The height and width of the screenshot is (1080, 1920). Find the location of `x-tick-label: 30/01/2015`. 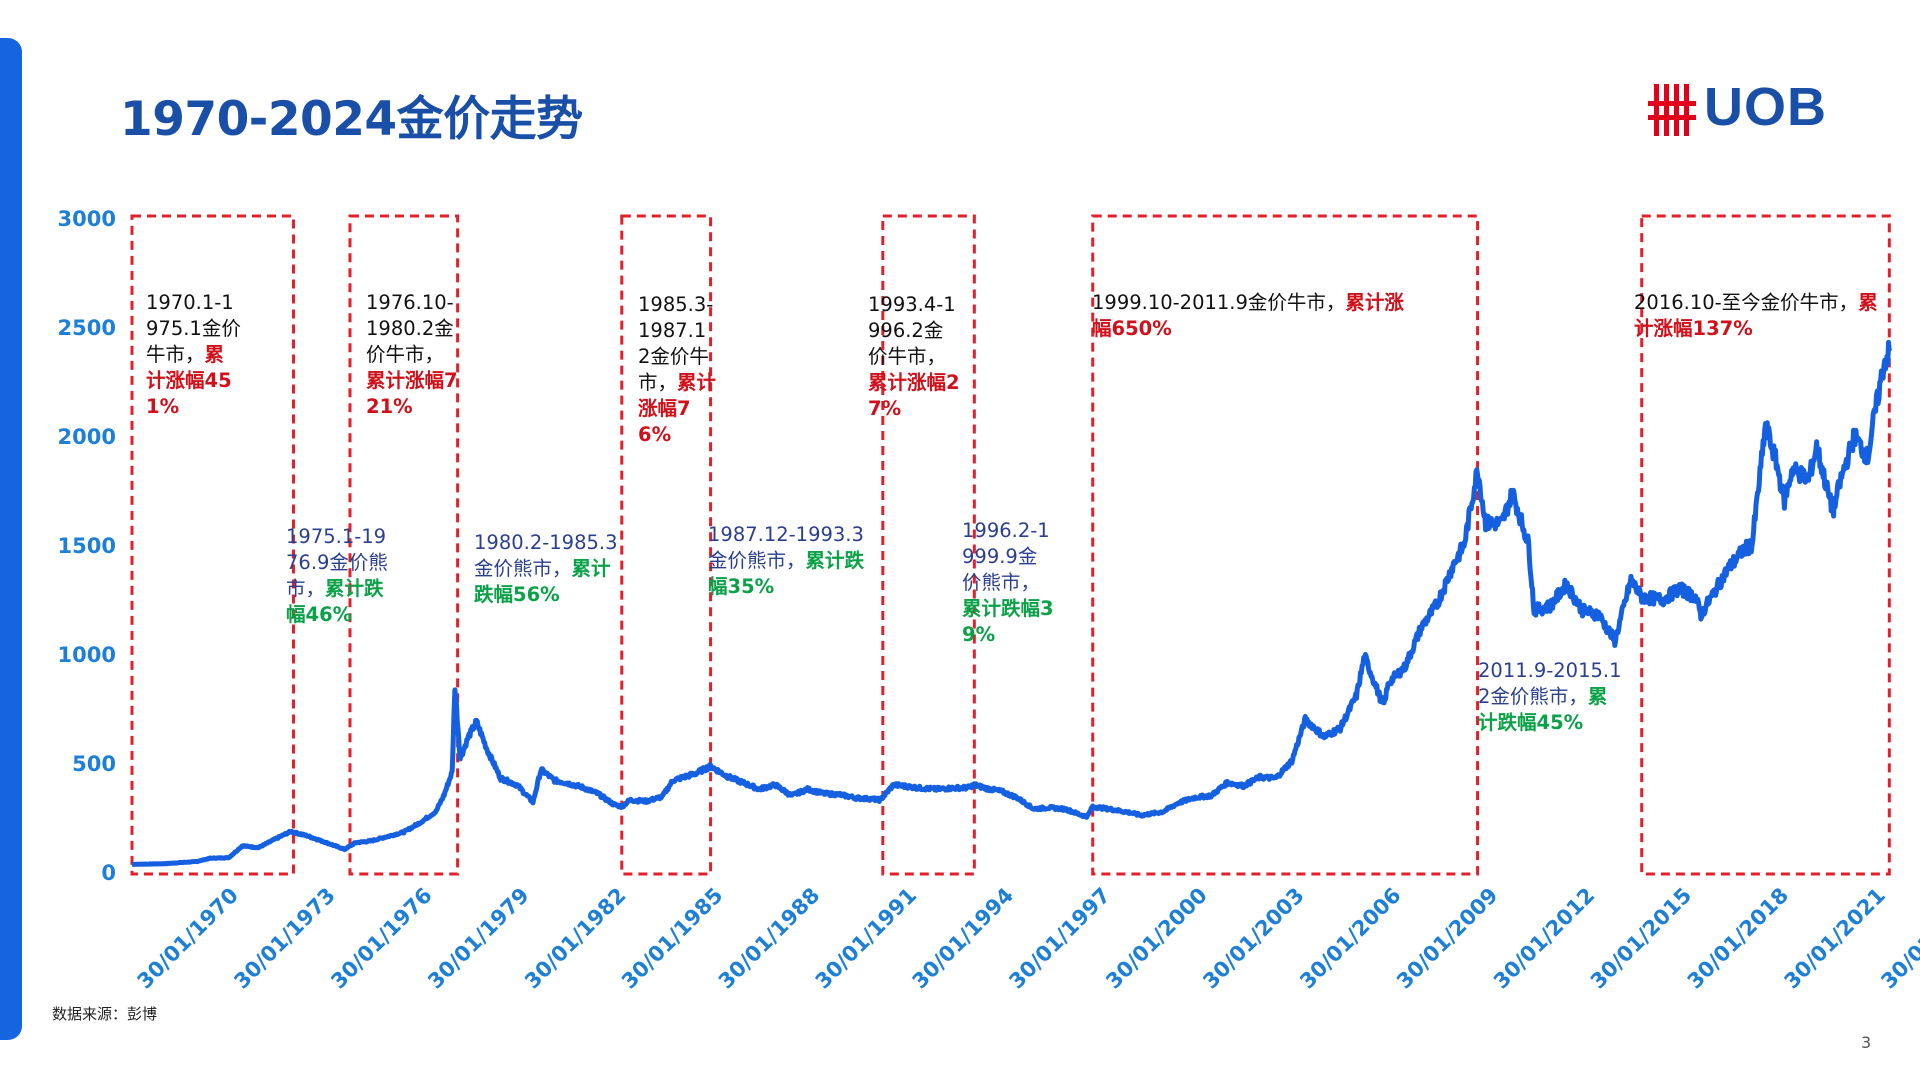

x-tick-label: 30/01/2015 is located at coordinates (1641, 938).